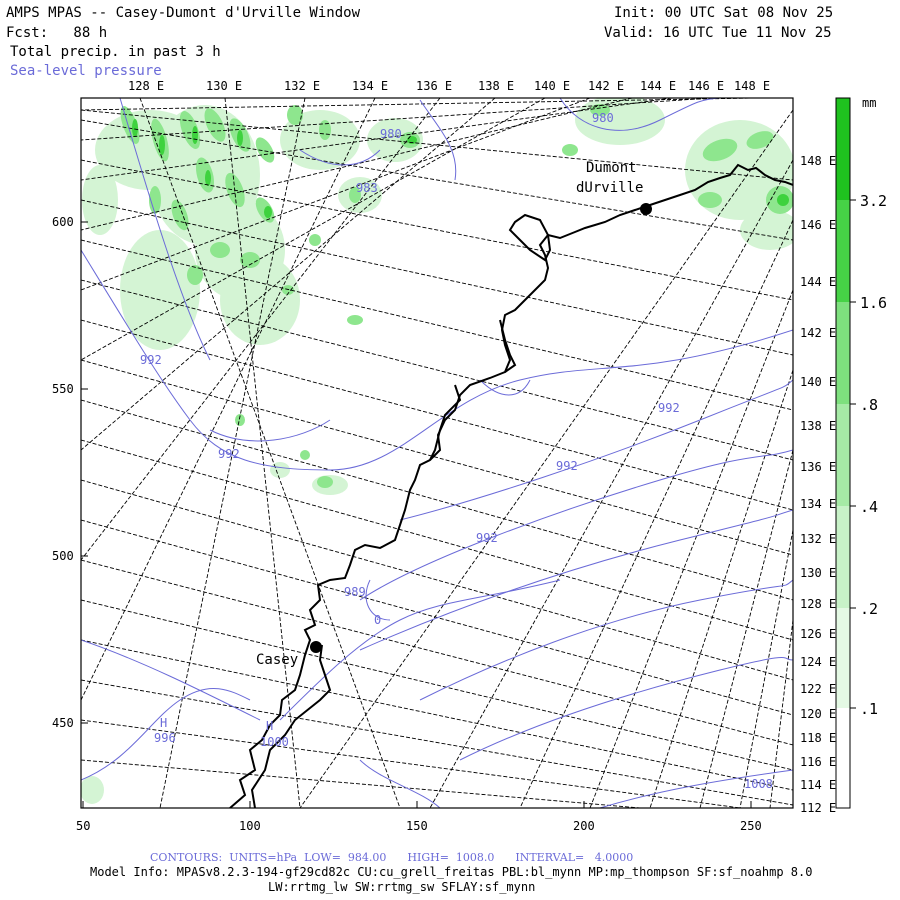 The width and height of the screenshot is (900, 900). I want to click on overlay-name: Sea-level pressure, so click(86, 71).